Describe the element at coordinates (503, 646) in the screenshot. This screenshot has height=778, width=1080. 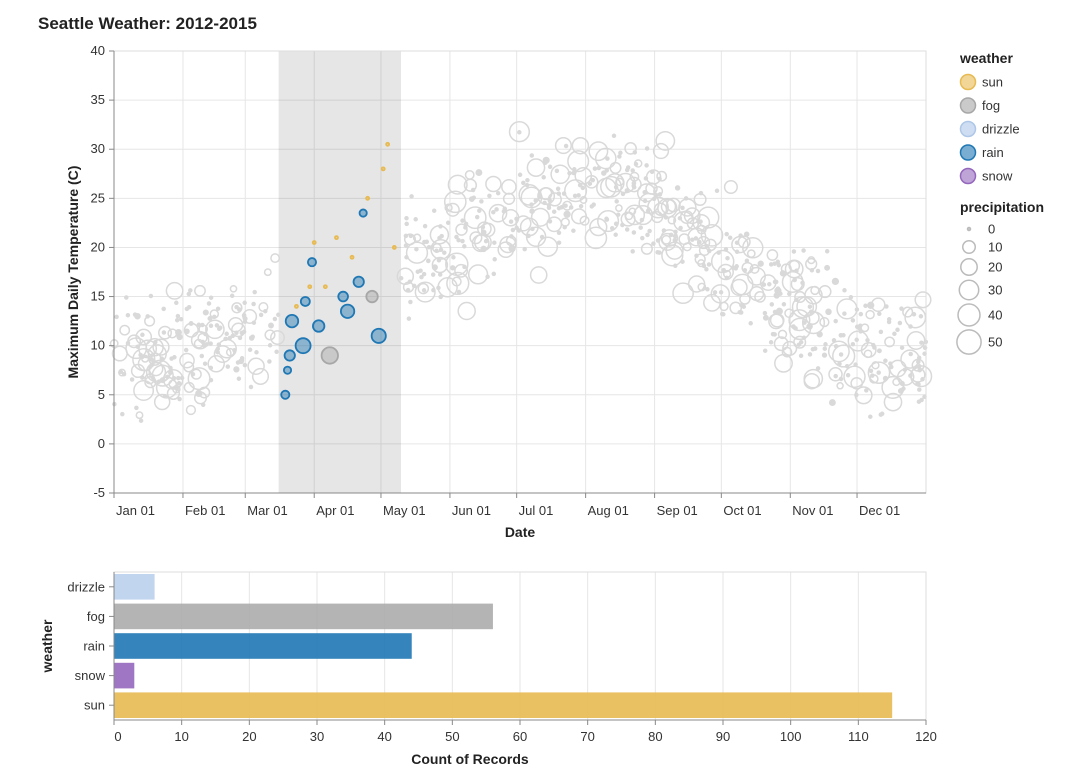
I see `bar-marks` at that location.